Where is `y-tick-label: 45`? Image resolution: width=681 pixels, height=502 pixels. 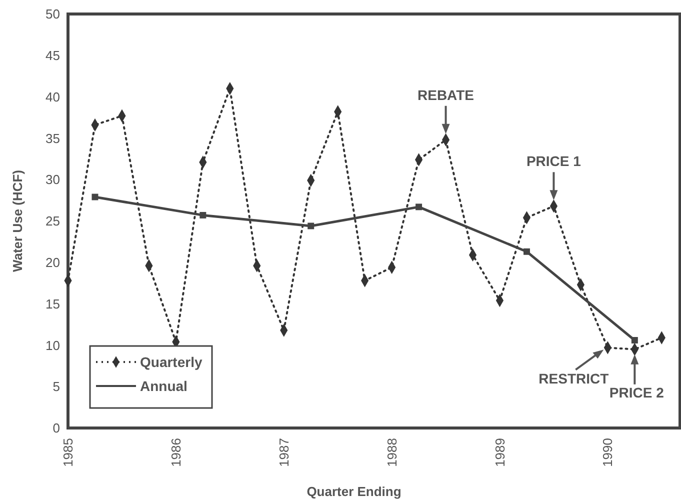
y-tick-label: 45 is located at coordinates (53, 55).